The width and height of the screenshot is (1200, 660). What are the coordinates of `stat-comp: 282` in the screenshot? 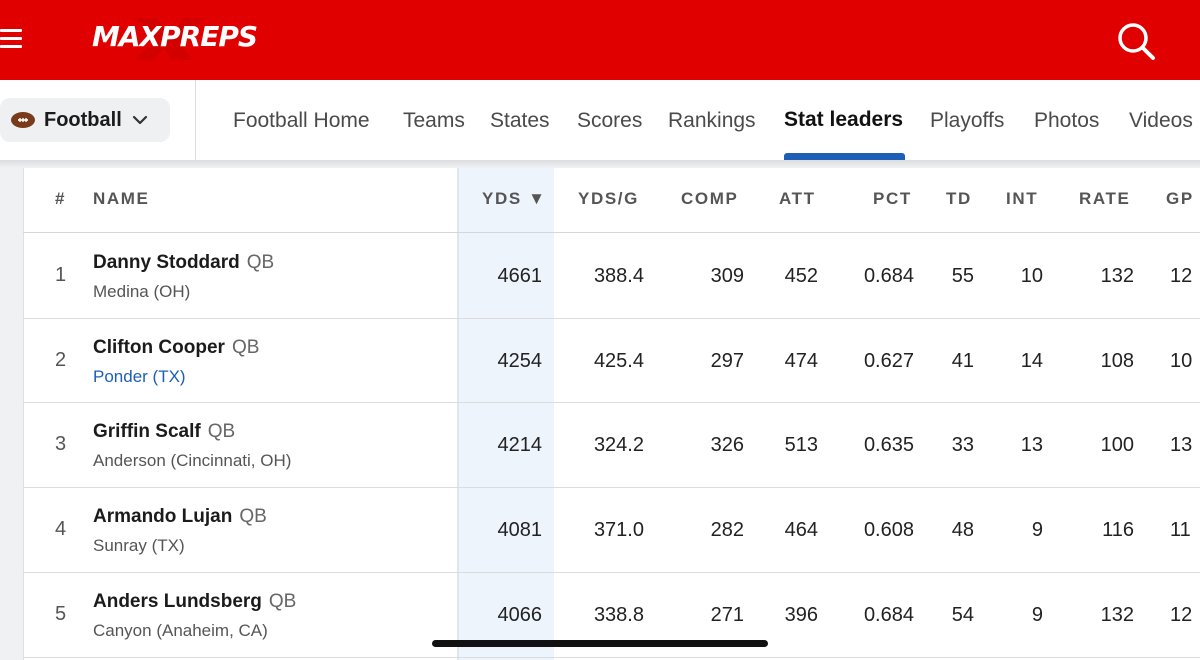 It's located at (727, 530).